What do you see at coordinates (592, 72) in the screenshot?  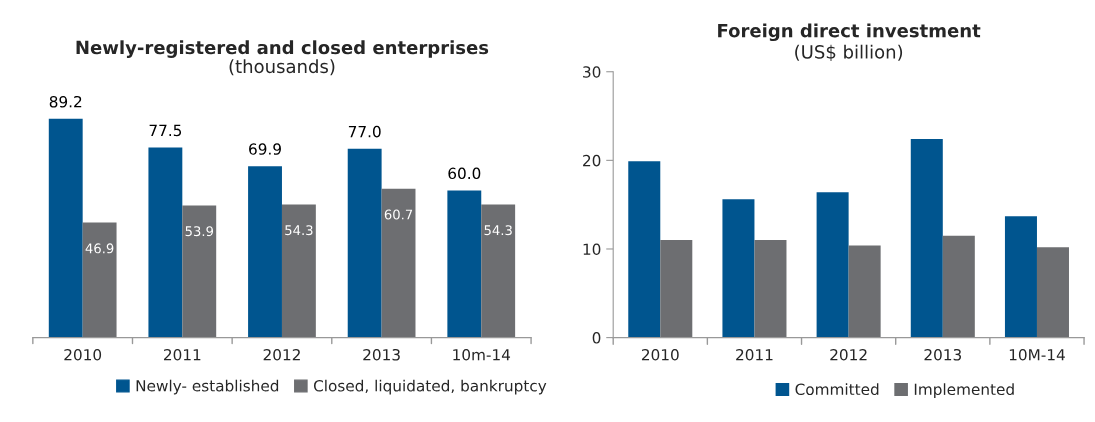 I see `y-tick-label: 30` at bounding box center [592, 72].